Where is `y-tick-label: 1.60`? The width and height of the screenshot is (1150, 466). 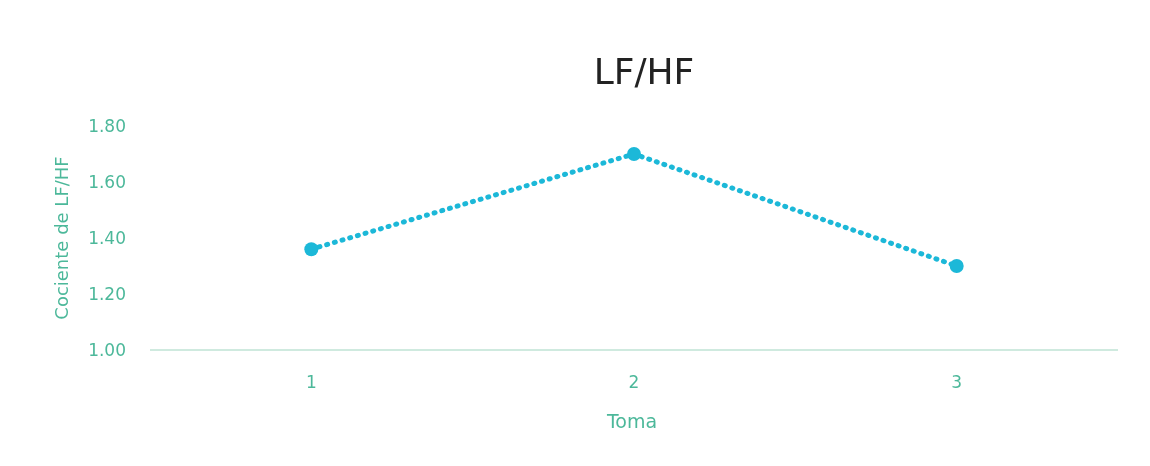
y-tick-label: 1.60 is located at coordinates (107, 181).